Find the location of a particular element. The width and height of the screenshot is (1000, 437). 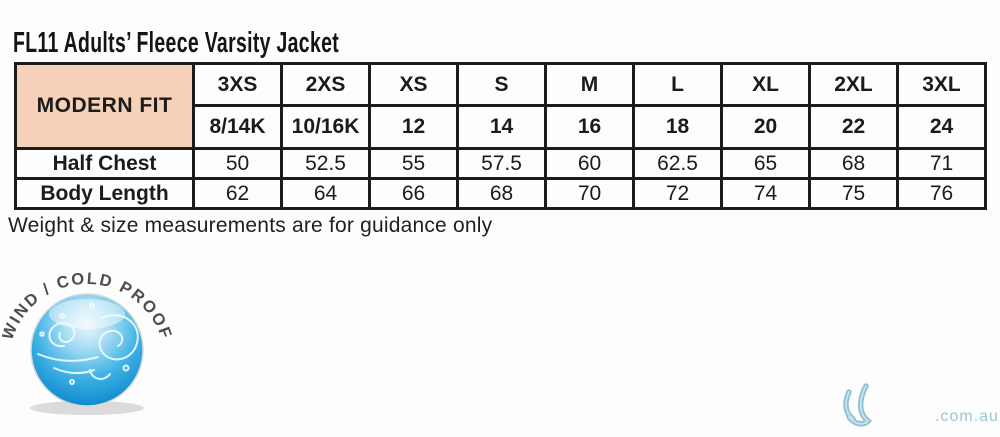

wind-swirl-icon is located at coordinates (88, 344).